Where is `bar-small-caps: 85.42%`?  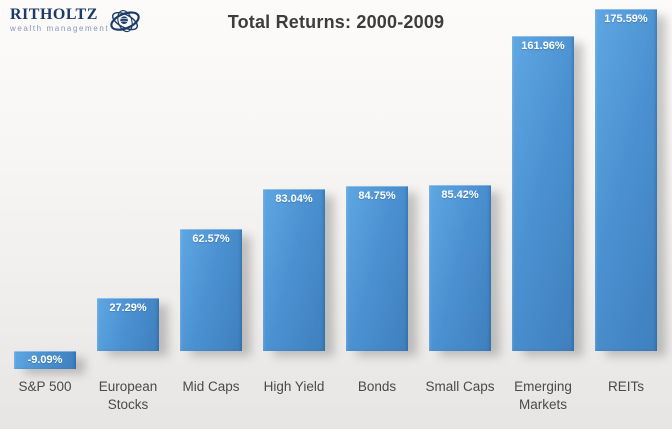 bar-small-caps: 85.42% is located at coordinates (460, 267).